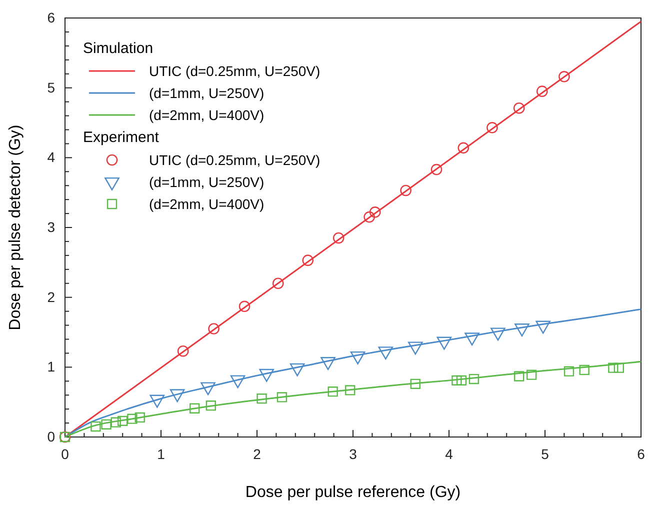  I want to click on y-tick-label: 5, so click(51, 87).